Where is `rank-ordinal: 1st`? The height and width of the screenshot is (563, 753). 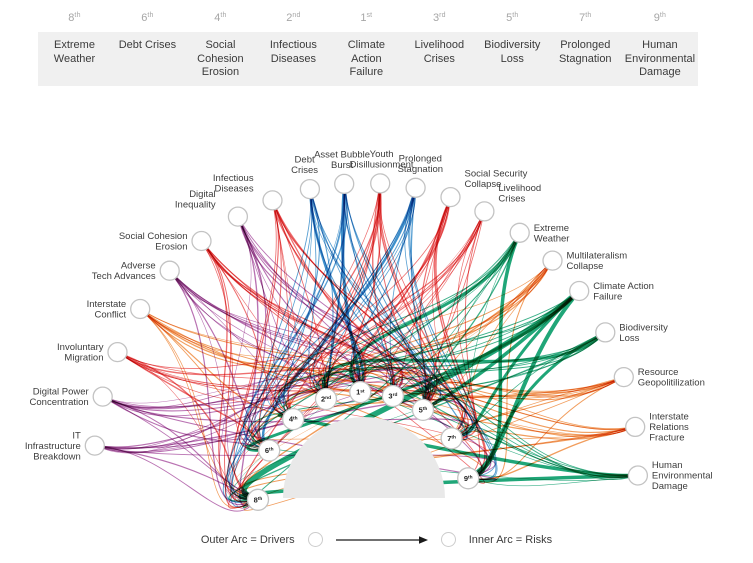 rank-ordinal: 1st is located at coordinates (366, 18).